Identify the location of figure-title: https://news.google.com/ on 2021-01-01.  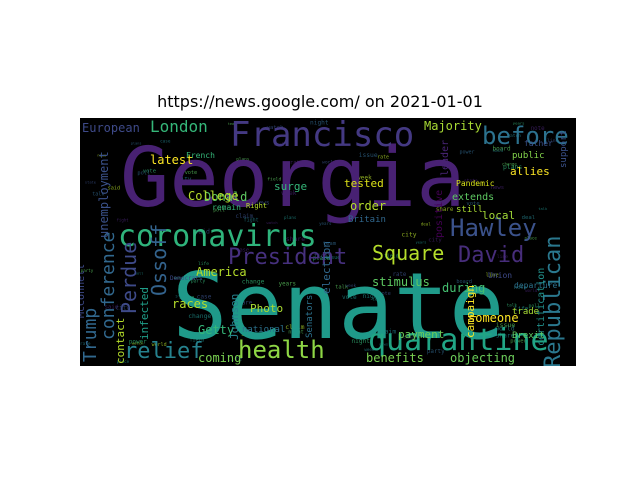
(320, 101).